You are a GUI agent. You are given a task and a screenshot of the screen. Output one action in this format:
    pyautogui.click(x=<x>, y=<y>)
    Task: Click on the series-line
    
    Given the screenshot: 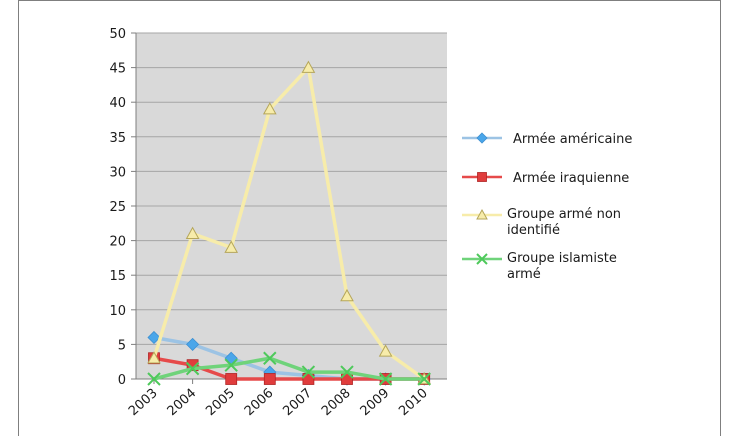 What is the action you would take?
    pyautogui.click(x=289, y=368)
    